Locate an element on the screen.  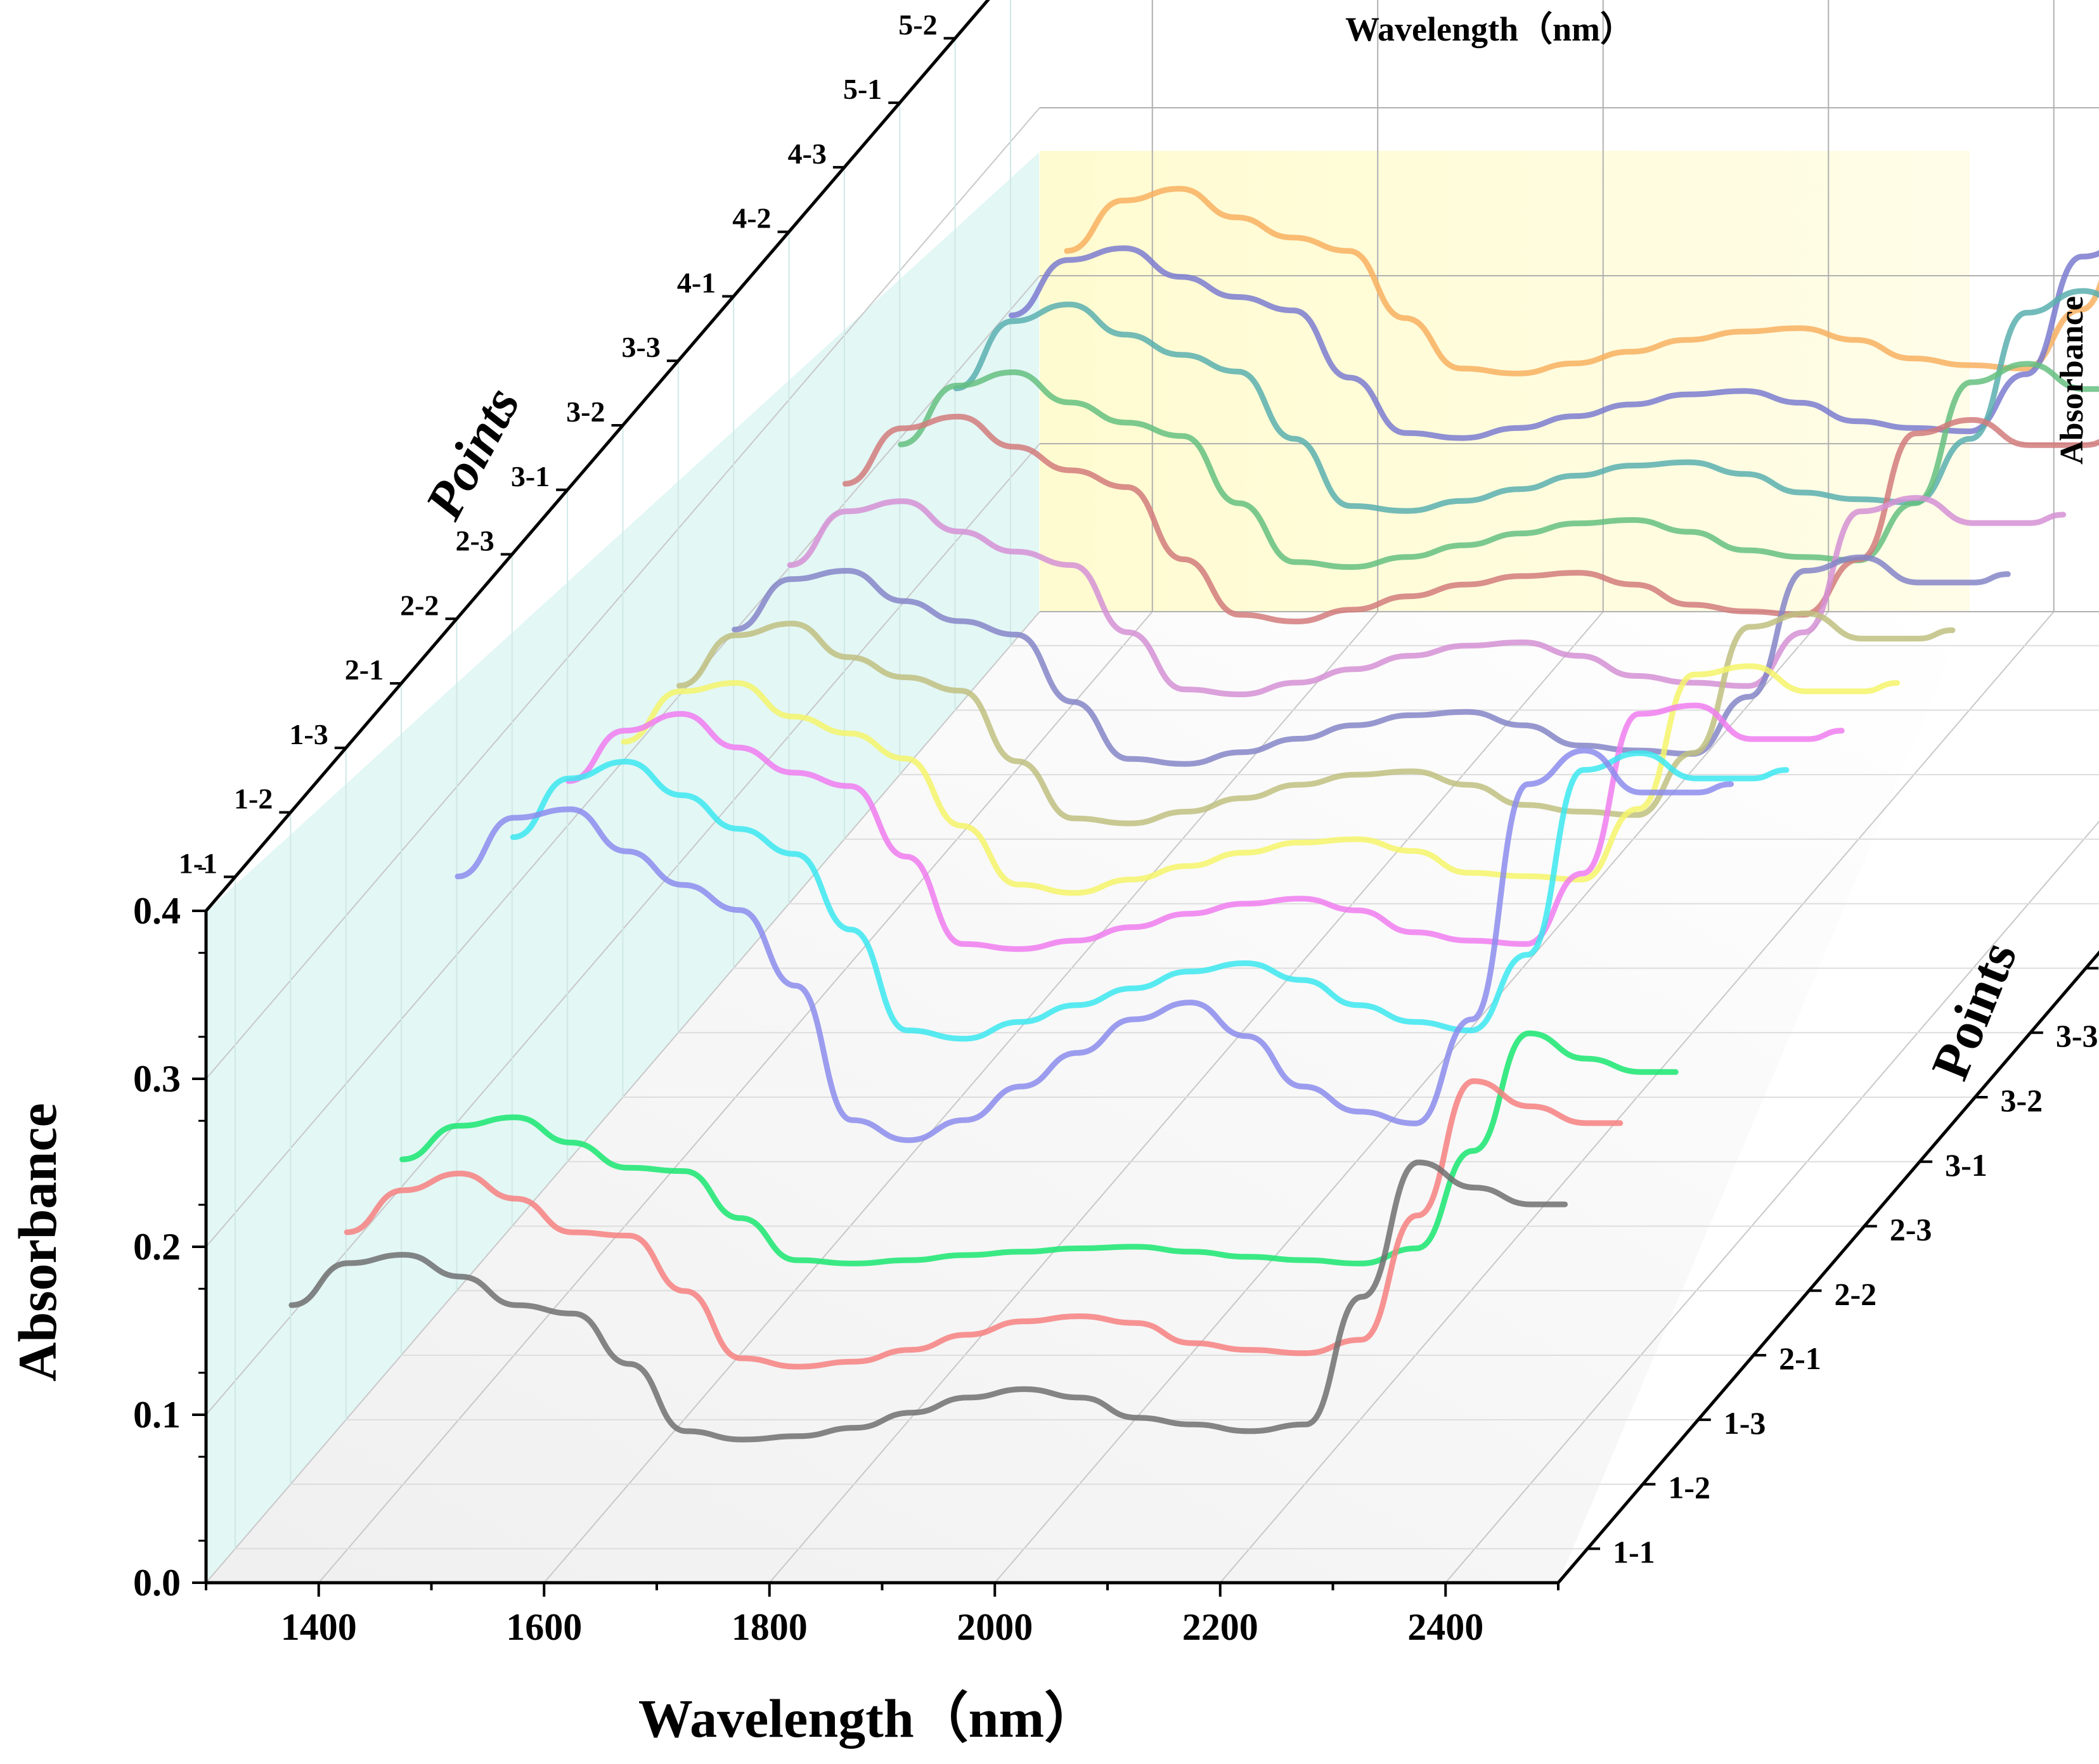
points-tick-label-left: 2-1 is located at coordinates (364, 669).